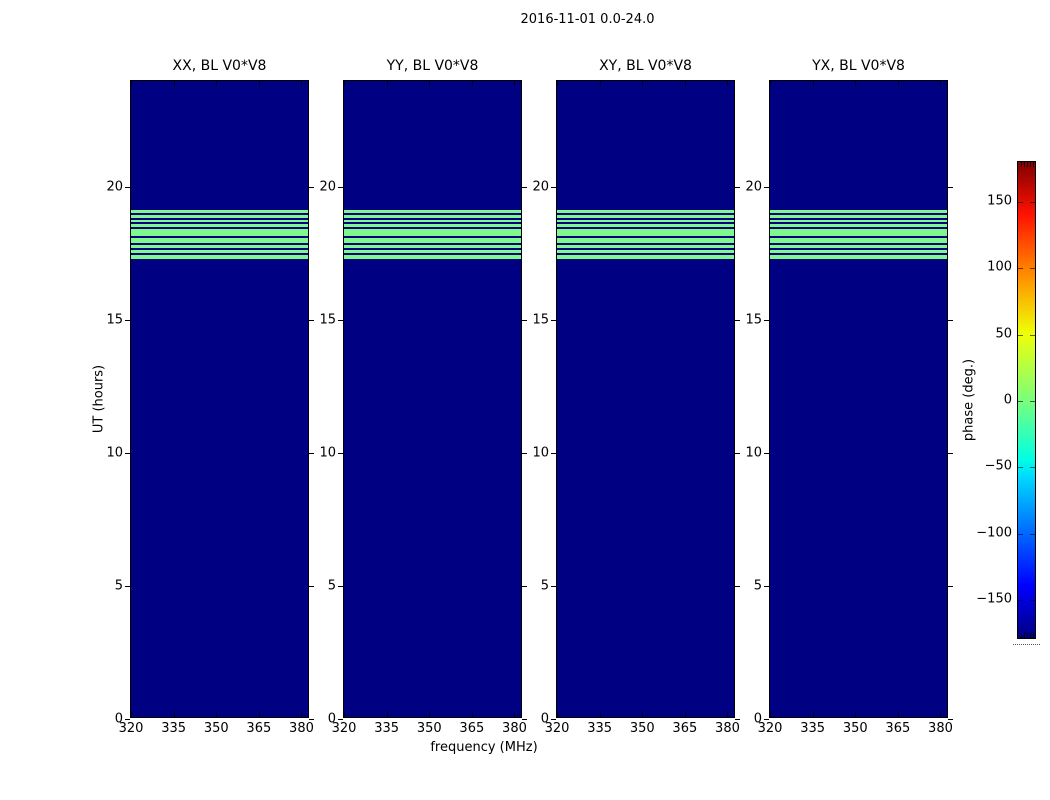 This screenshot has height=800, width=1050. Describe the element at coordinates (1026, 400) in the screenshot. I see `colorbar` at that location.